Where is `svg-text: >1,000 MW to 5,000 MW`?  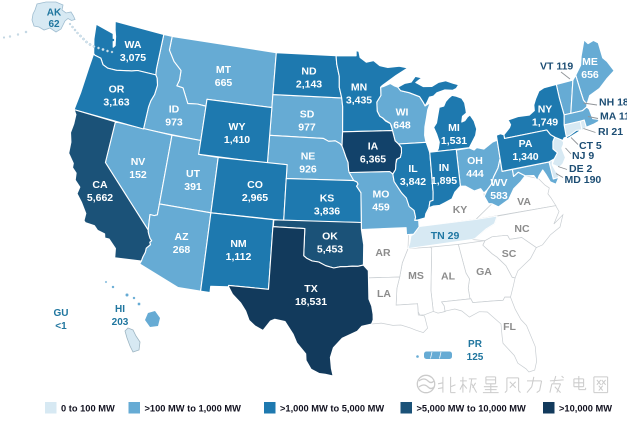 svg-text: >1,000 MW to 5,000 MW is located at coordinates (332, 409).